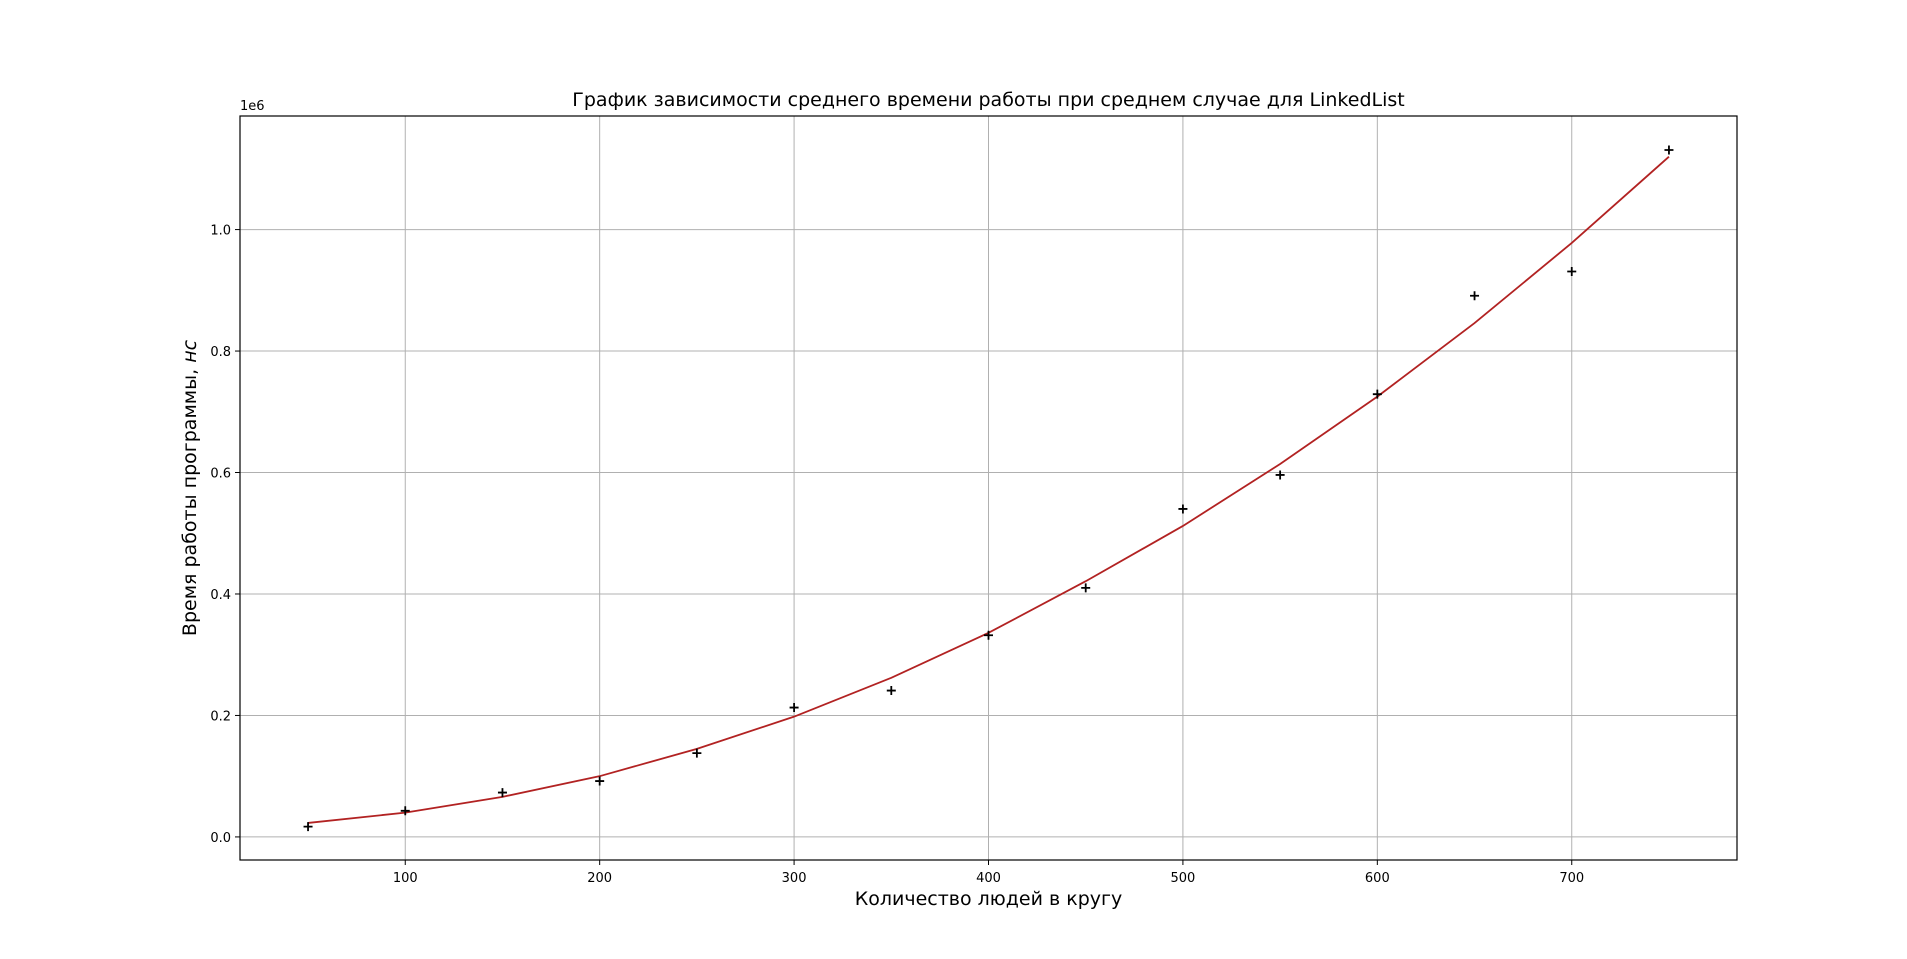 This screenshot has height=959, width=1907. I want to click on y-tick-label: 0.0, so click(220, 838).